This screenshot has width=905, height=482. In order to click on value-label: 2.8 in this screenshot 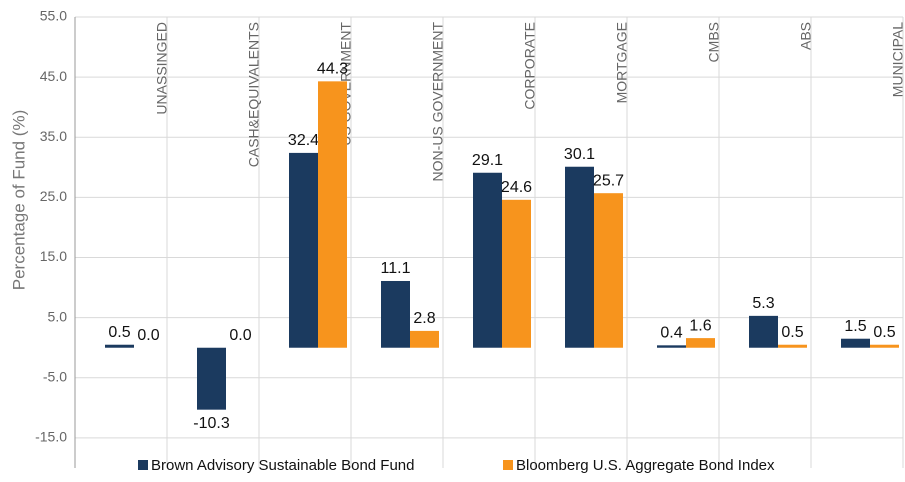, I will do `click(424, 318)`.